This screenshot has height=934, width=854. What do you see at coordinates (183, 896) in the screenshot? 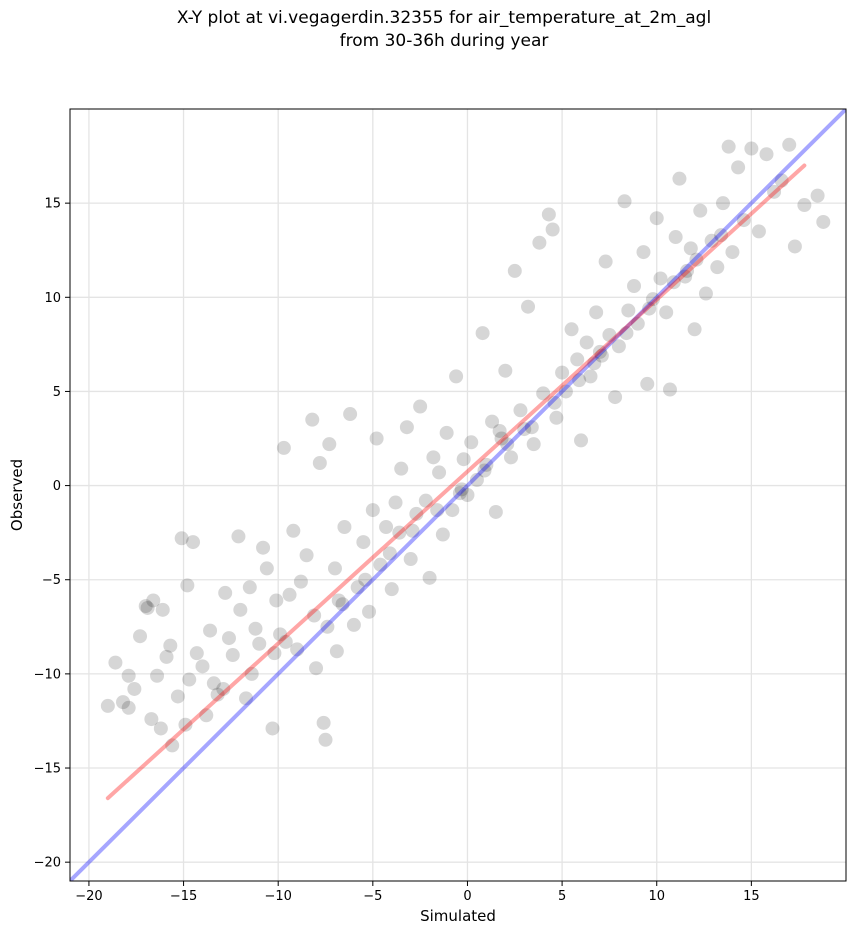
I see `x-tick-label: −15` at bounding box center [183, 896].